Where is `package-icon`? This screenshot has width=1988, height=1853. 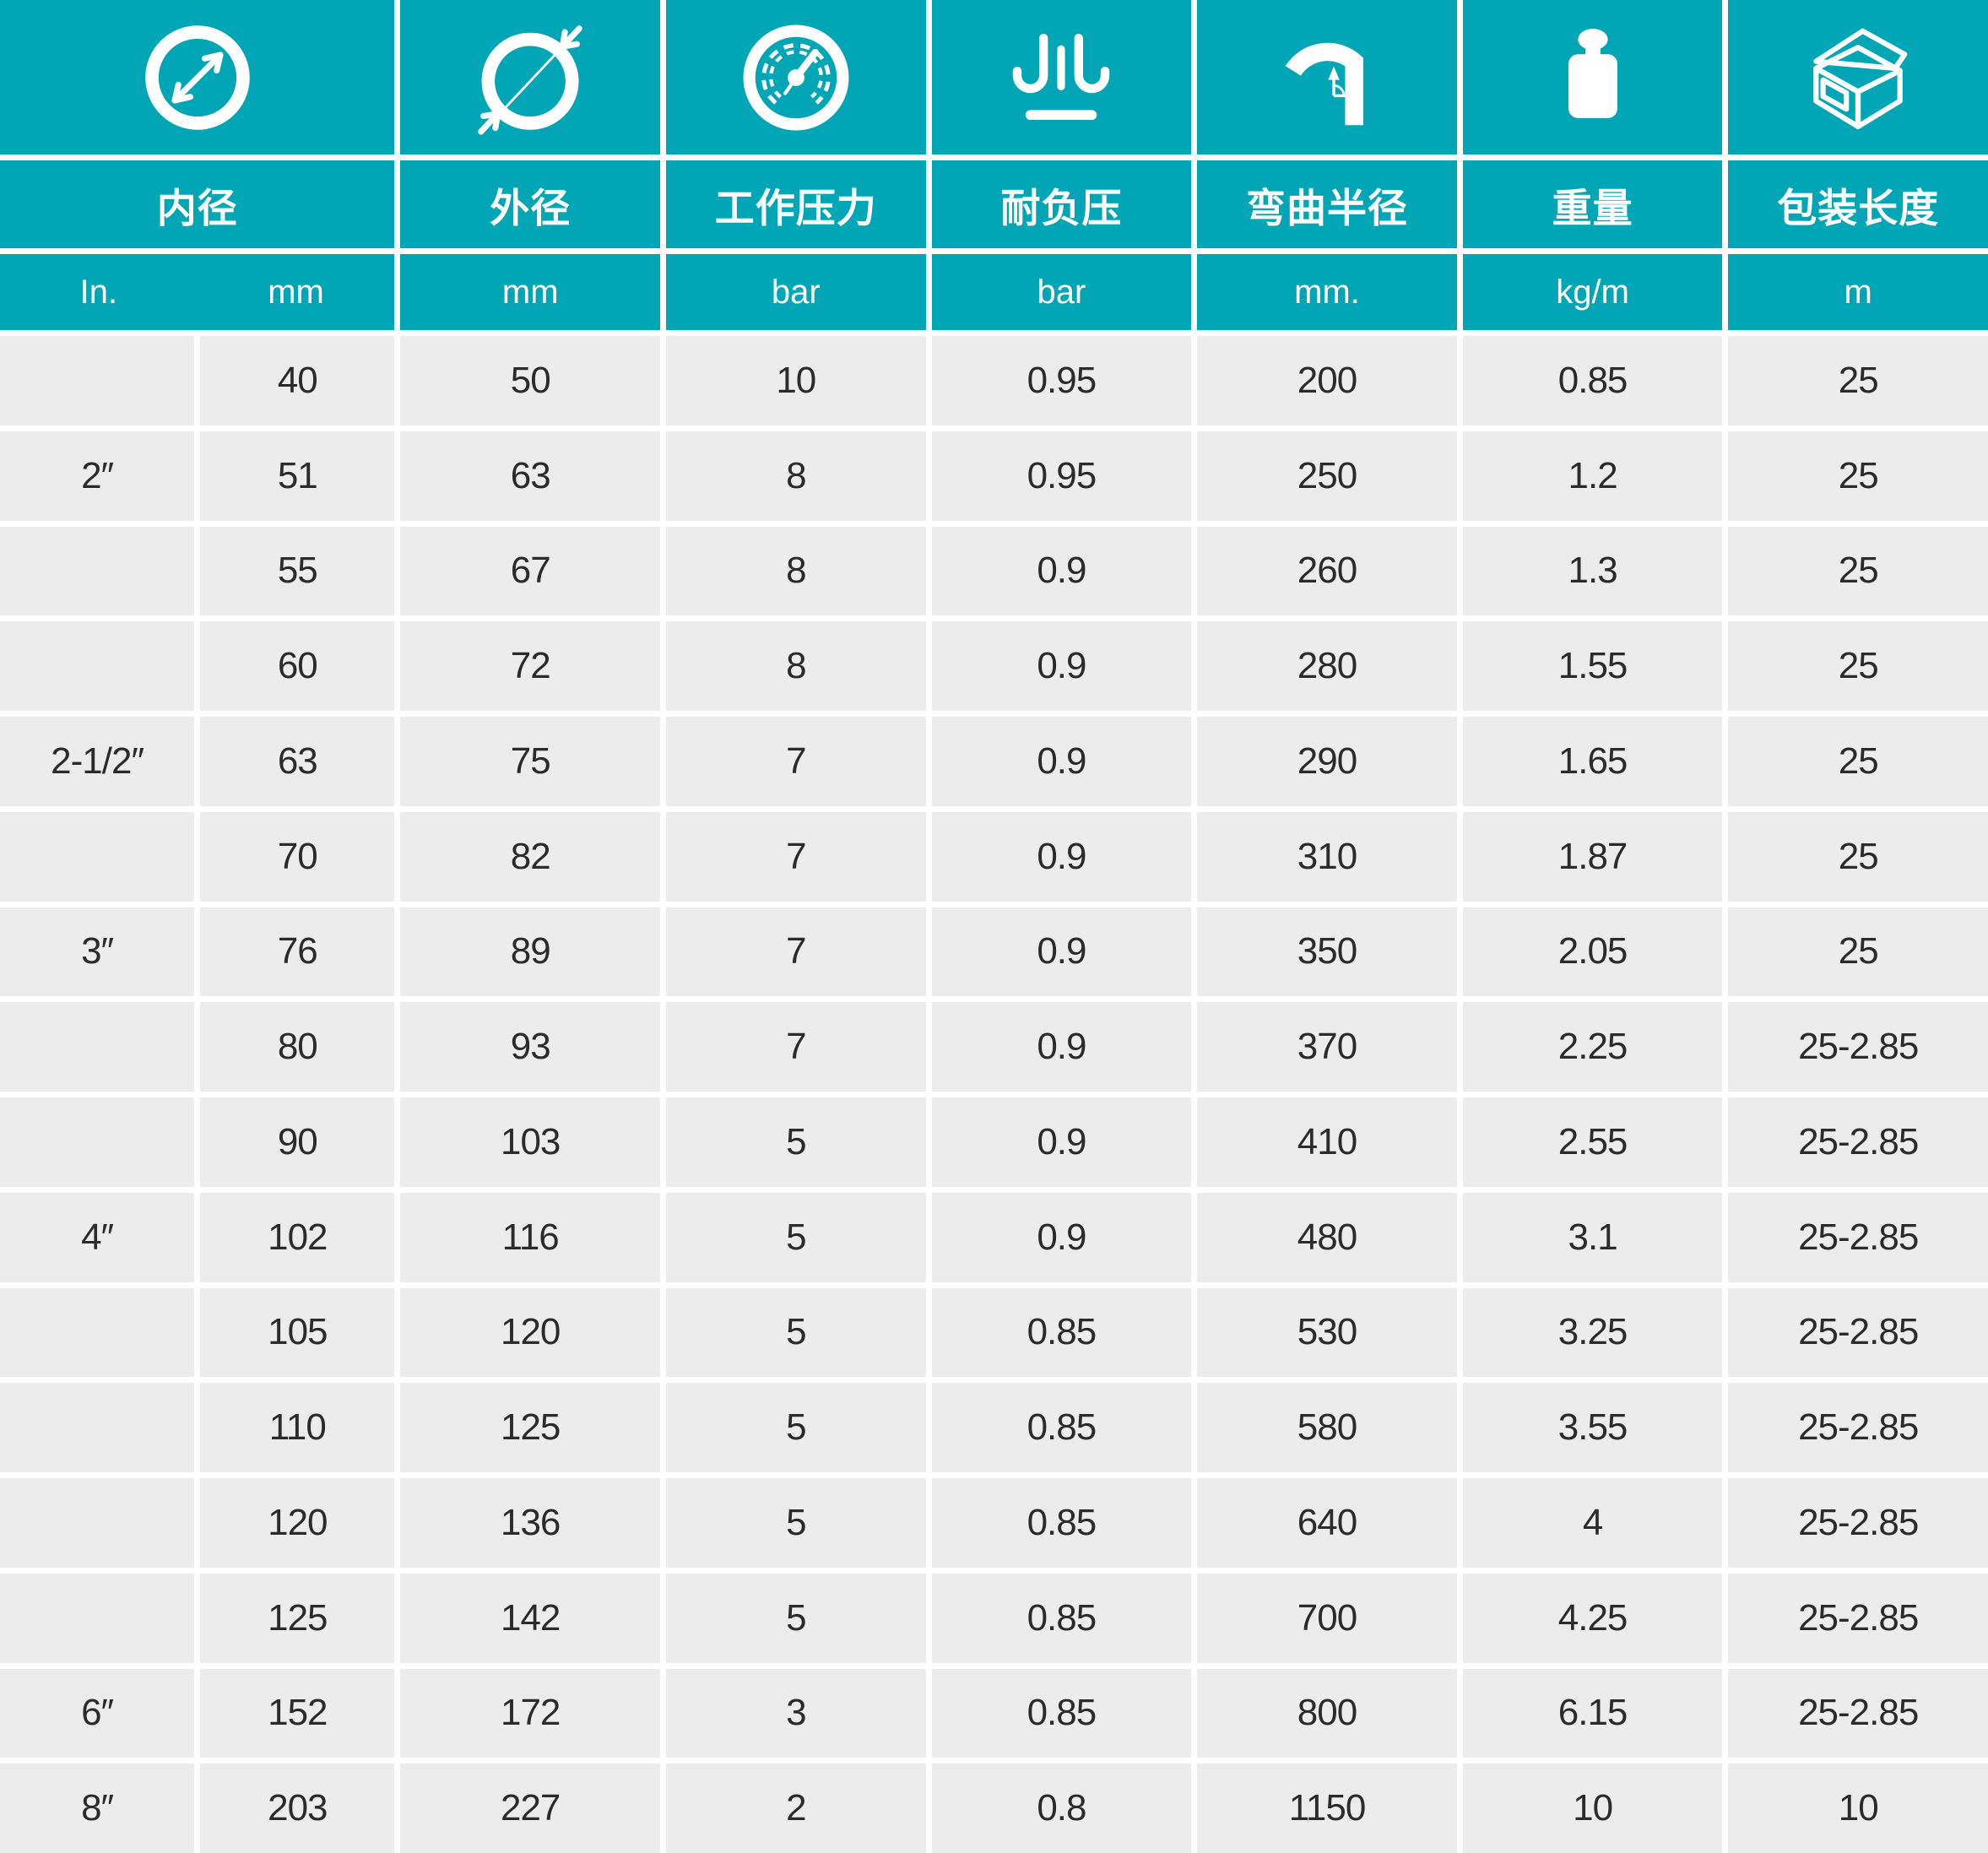 package-icon is located at coordinates (1861, 78).